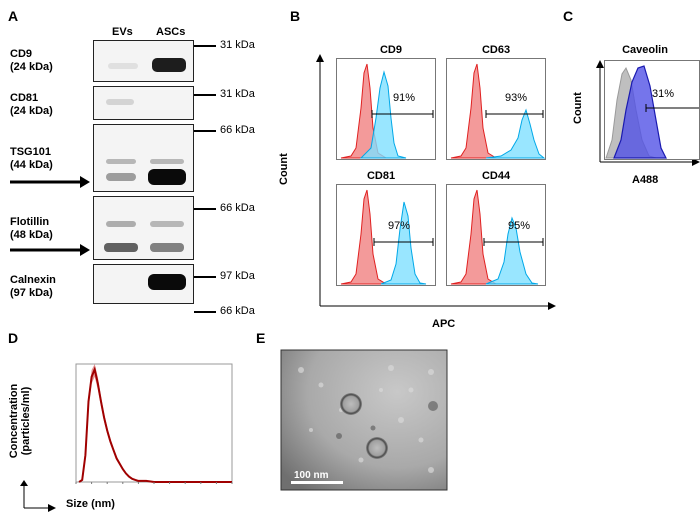 The width and height of the screenshot is (700, 519). Describe the element at coordinates (90, 504) in the screenshot. I see `nta-xlabel: Size (nm)` at that location.